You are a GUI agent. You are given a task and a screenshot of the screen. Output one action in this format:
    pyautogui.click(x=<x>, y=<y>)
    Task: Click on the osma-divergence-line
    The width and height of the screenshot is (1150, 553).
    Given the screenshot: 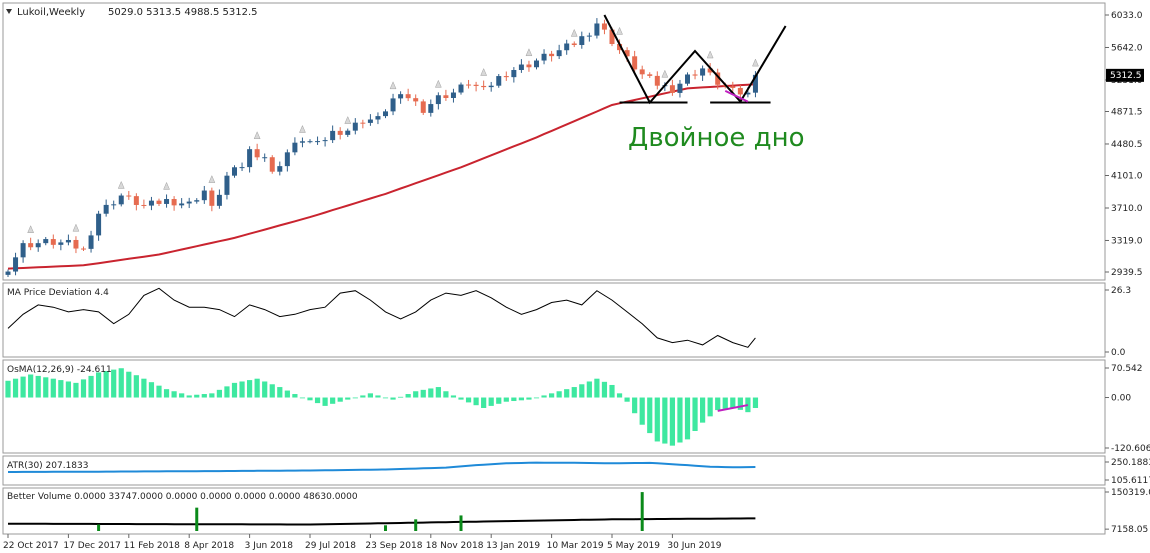 What is the action you would take?
    pyautogui.click(x=733, y=408)
    